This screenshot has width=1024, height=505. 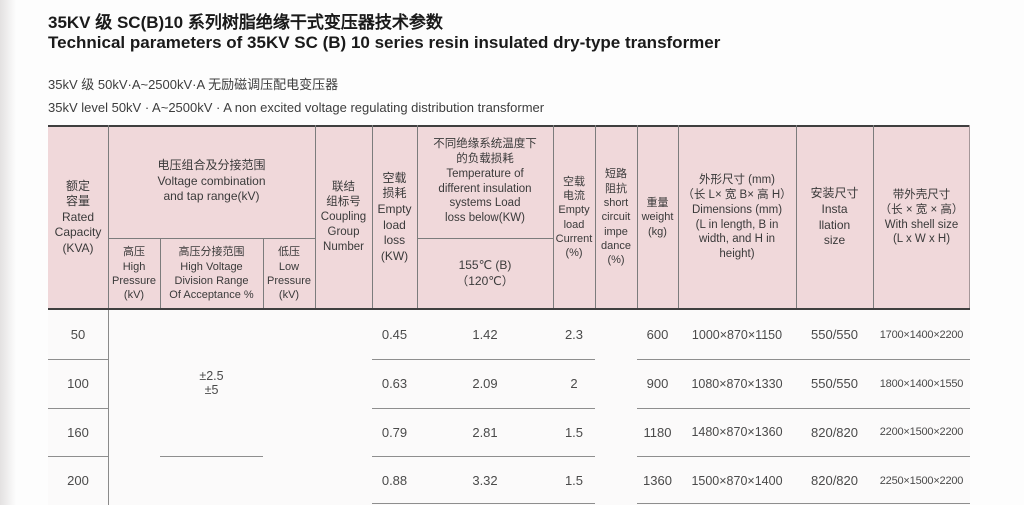 I want to click on header-bottom-border, so click(x=509, y=309).